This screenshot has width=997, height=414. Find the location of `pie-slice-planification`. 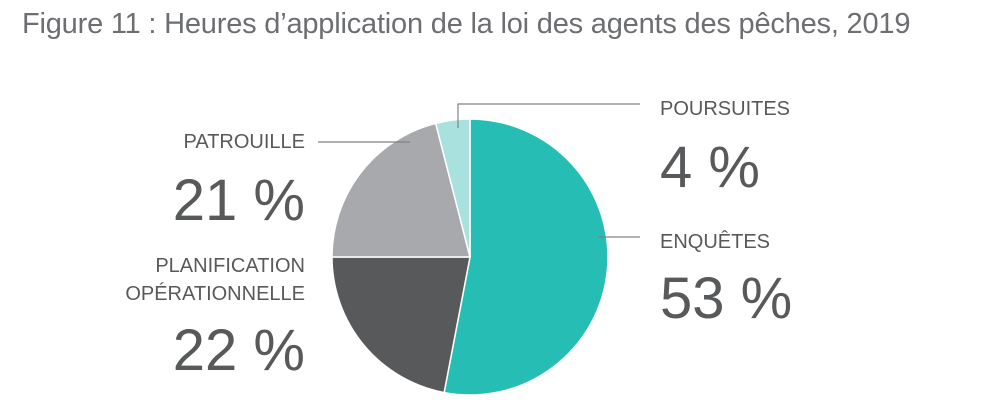

pie-slice-planification is located at coordinates (401, 325).